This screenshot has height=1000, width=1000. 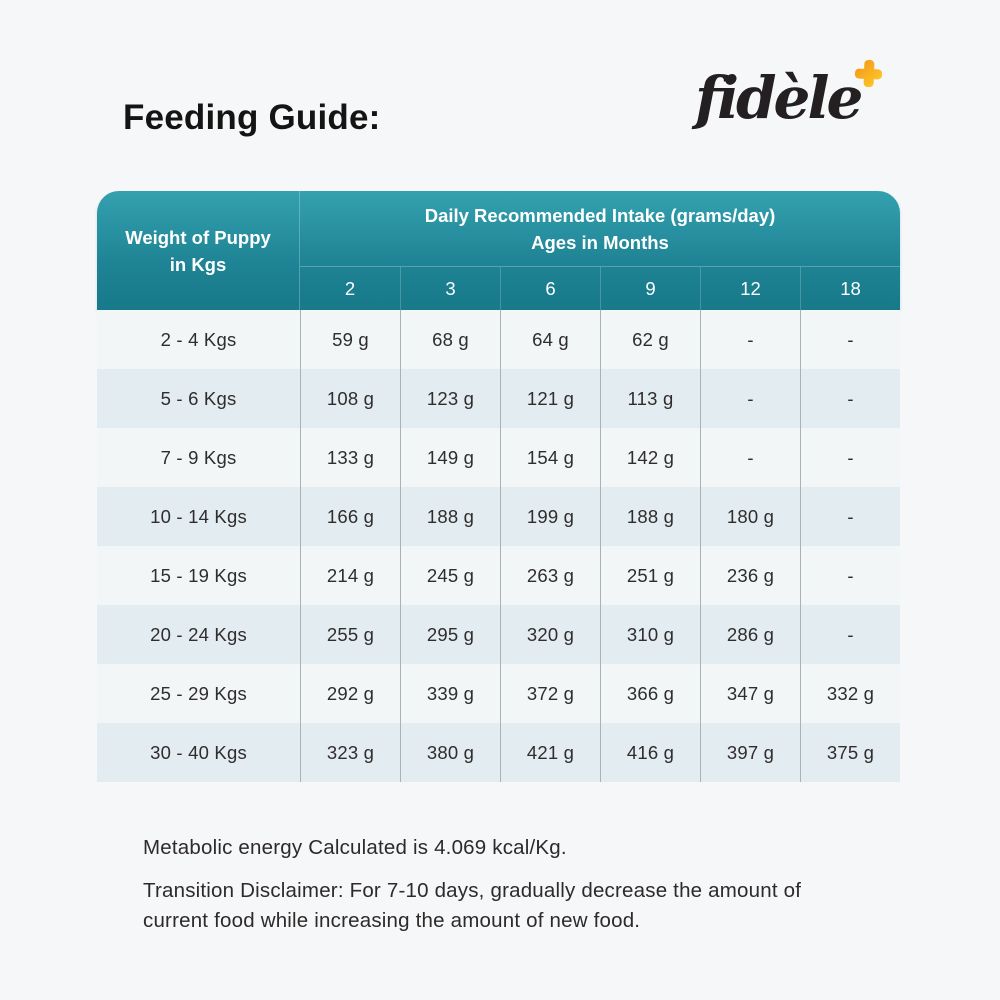 What do you see at coordinates (750, 693) in the screenshot?
I see `intake-value-cell: 347 g` at bounding box center [750, 693].